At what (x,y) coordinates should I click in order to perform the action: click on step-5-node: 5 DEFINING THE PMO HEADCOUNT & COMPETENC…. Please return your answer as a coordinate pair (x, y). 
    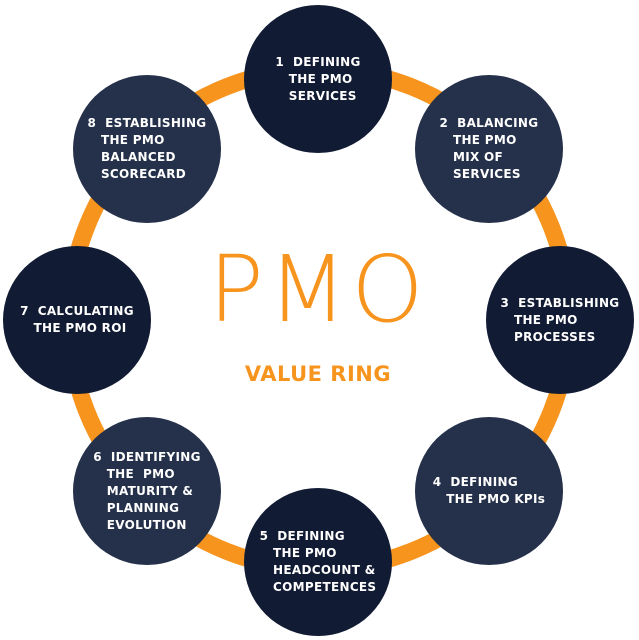
    Looking at the image, I should click on (318, 562).